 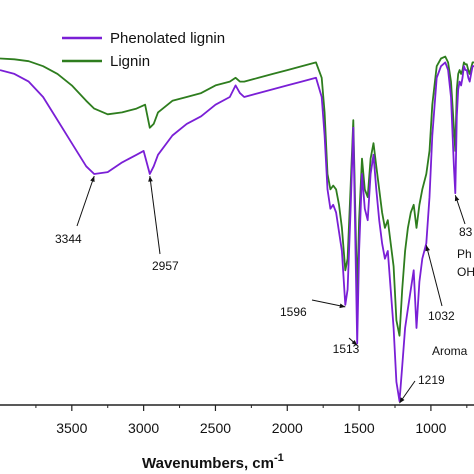 What do you see at coordinates (237, 420) in the screenshot?
I see `axes: 3500 3000 2500 2000 1500 1000` at bounding box center [237, 420].